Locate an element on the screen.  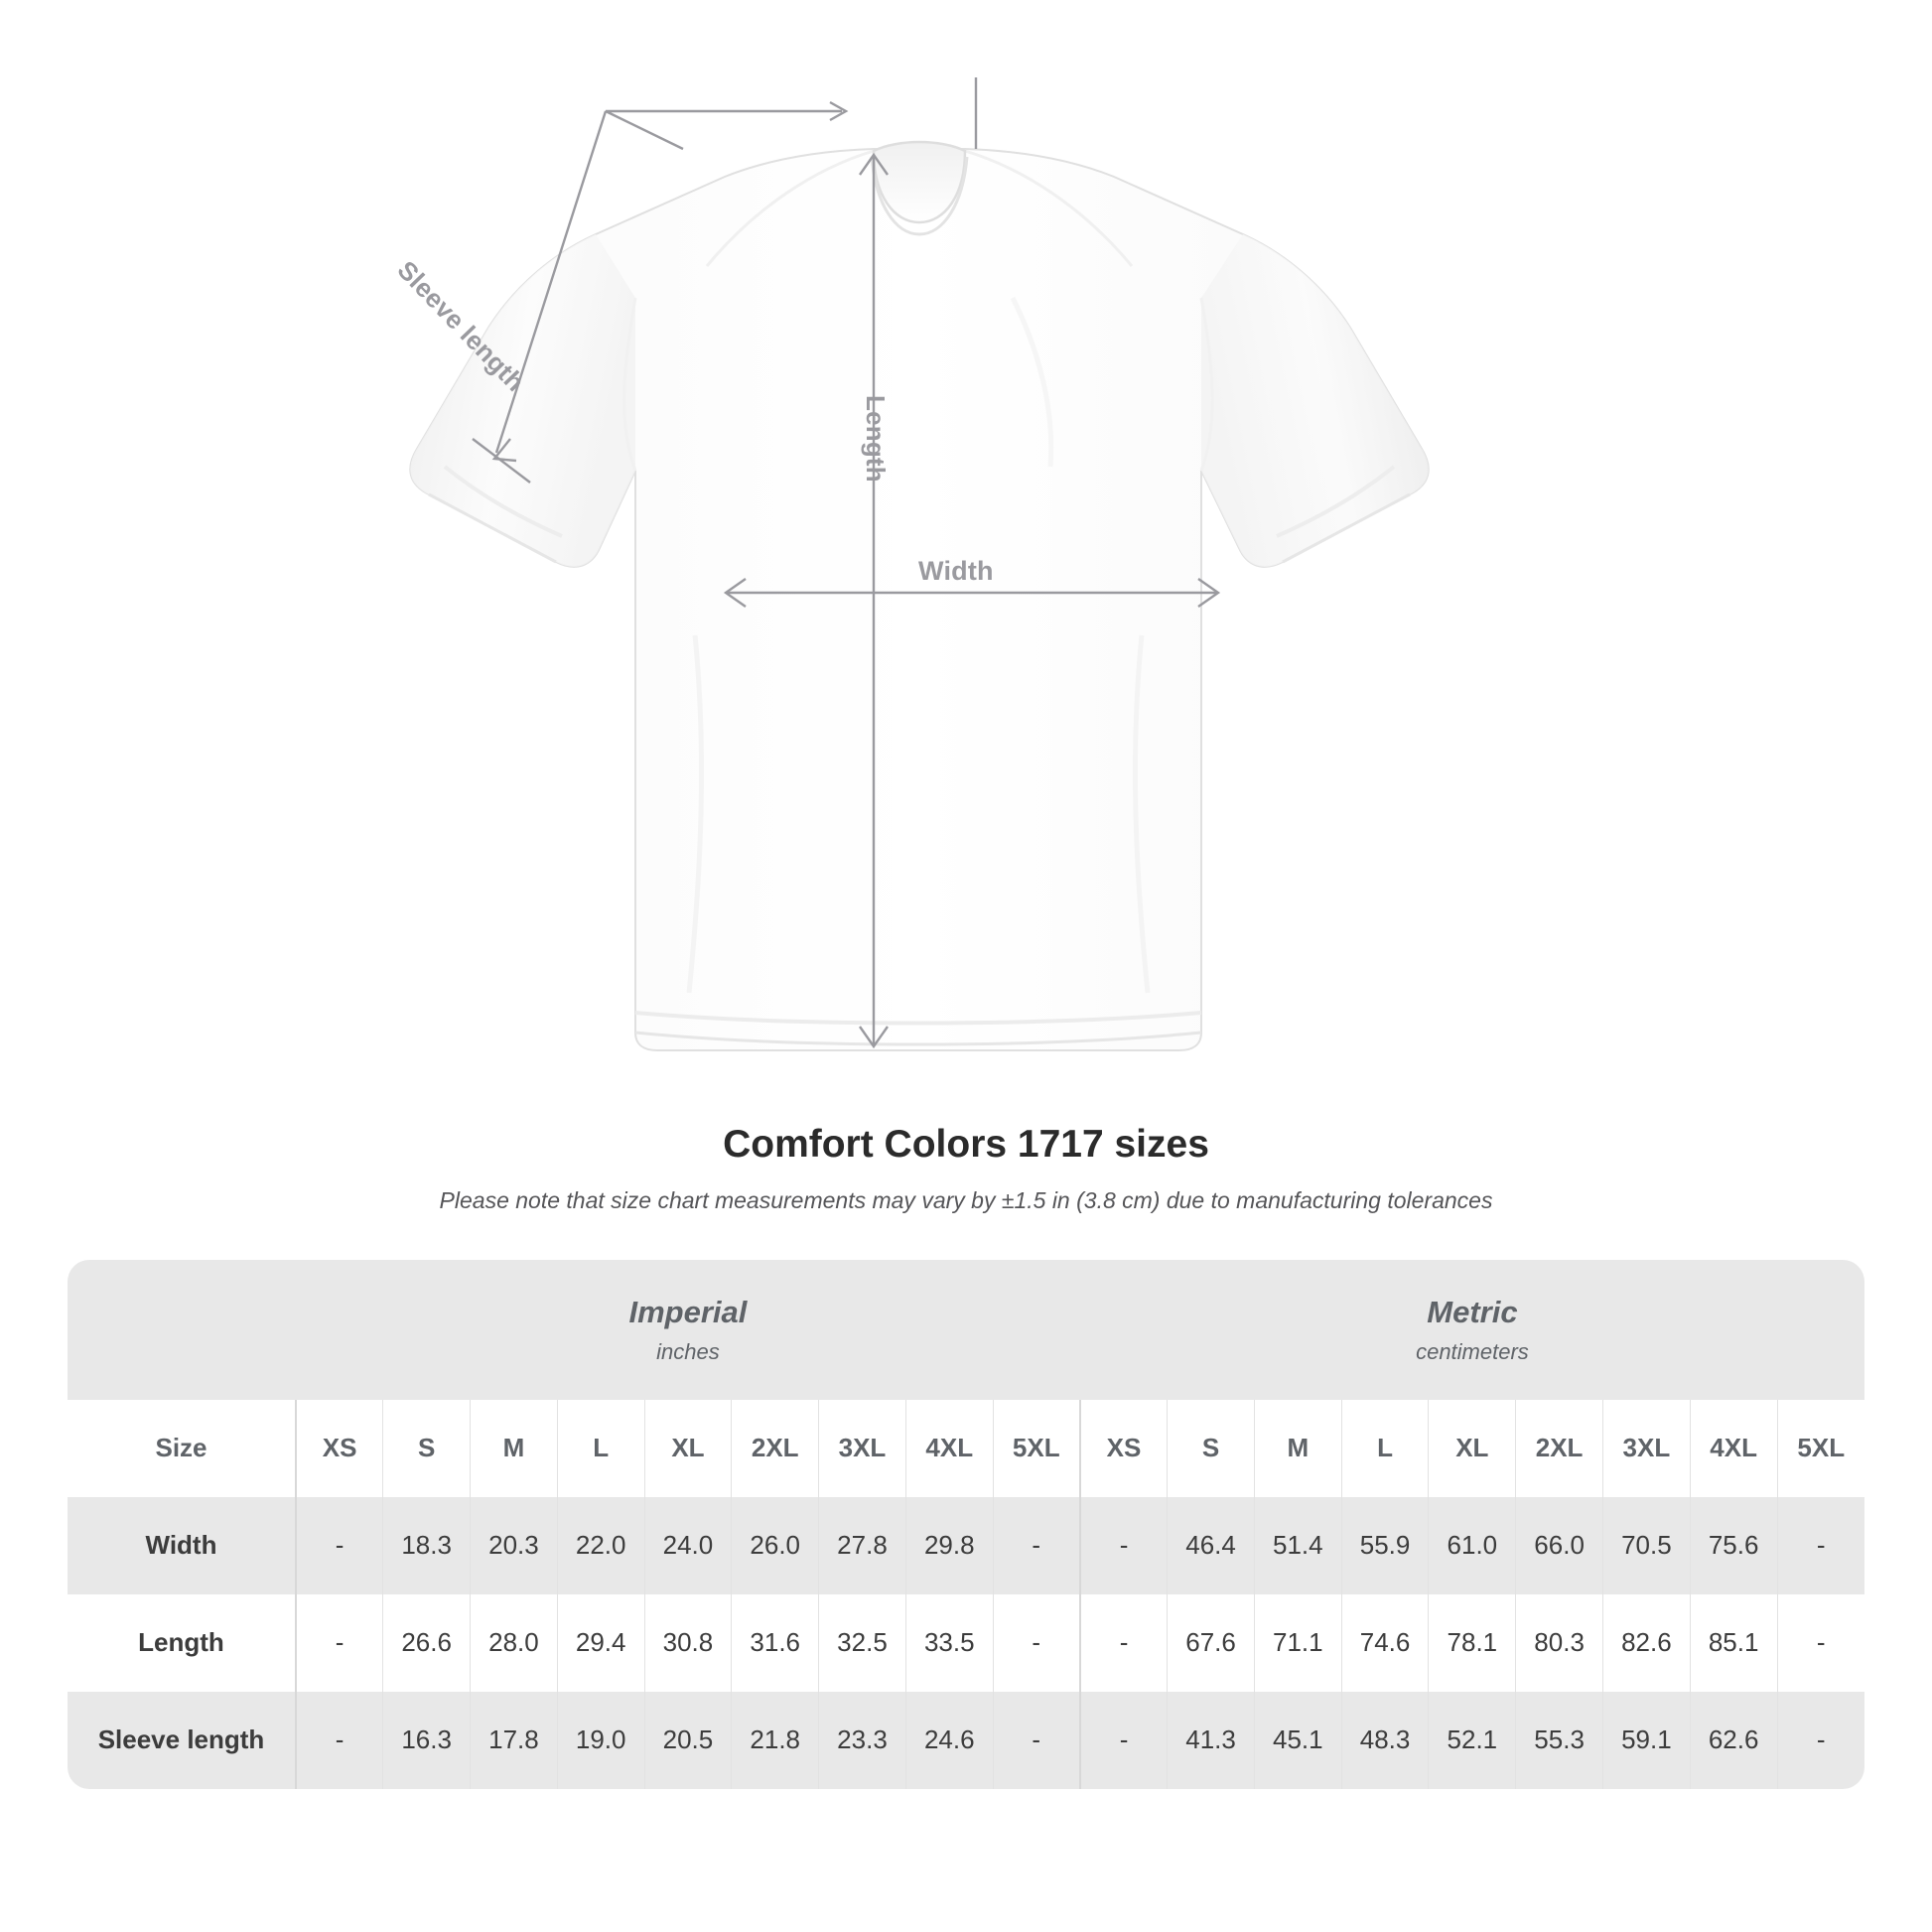
sleeve-length-arrow is located at coordinates (725, 280).